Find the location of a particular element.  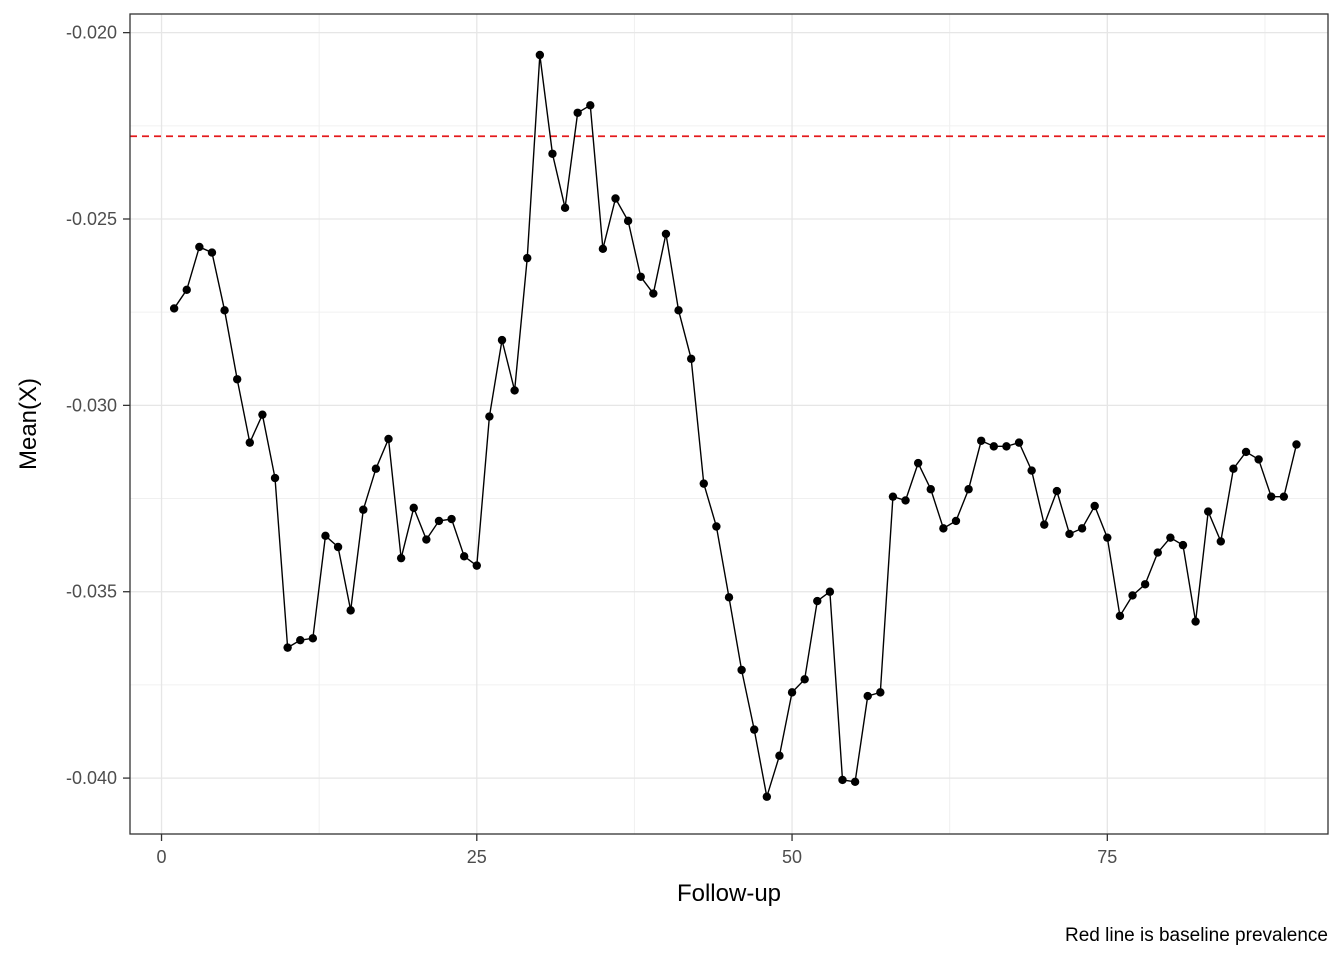

x-tick-label: 0 is located at coordinates (162, 857).